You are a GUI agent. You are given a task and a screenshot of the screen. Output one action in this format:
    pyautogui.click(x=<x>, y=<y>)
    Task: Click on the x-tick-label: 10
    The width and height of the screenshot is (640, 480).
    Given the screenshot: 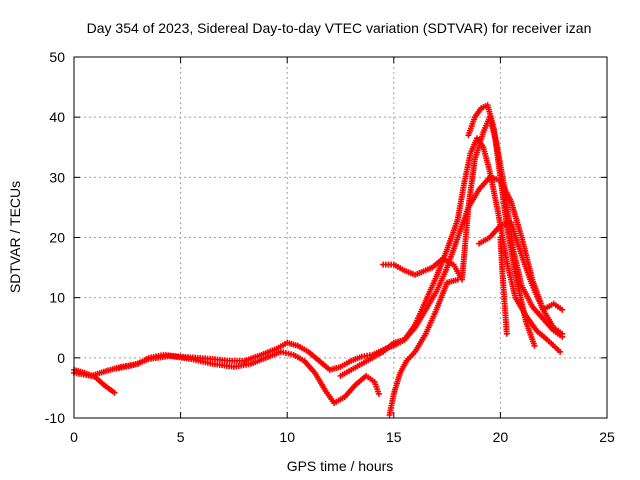 What is the action you would take?
    pyautogui.click(x=287, y=437)
    